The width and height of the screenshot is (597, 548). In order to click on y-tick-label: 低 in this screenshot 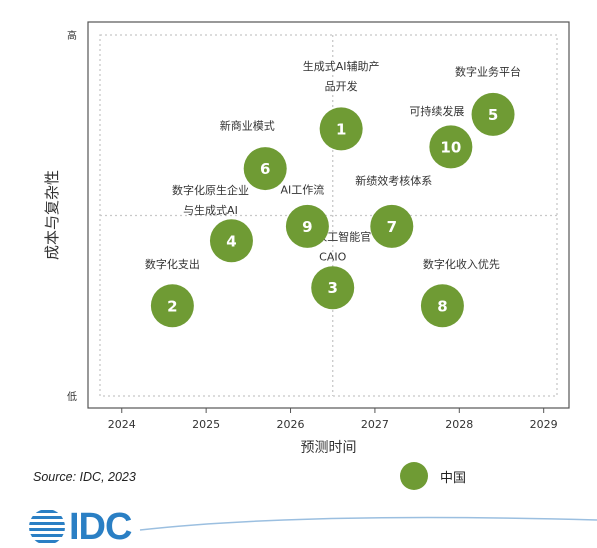, I will do `click(72, 396)`.